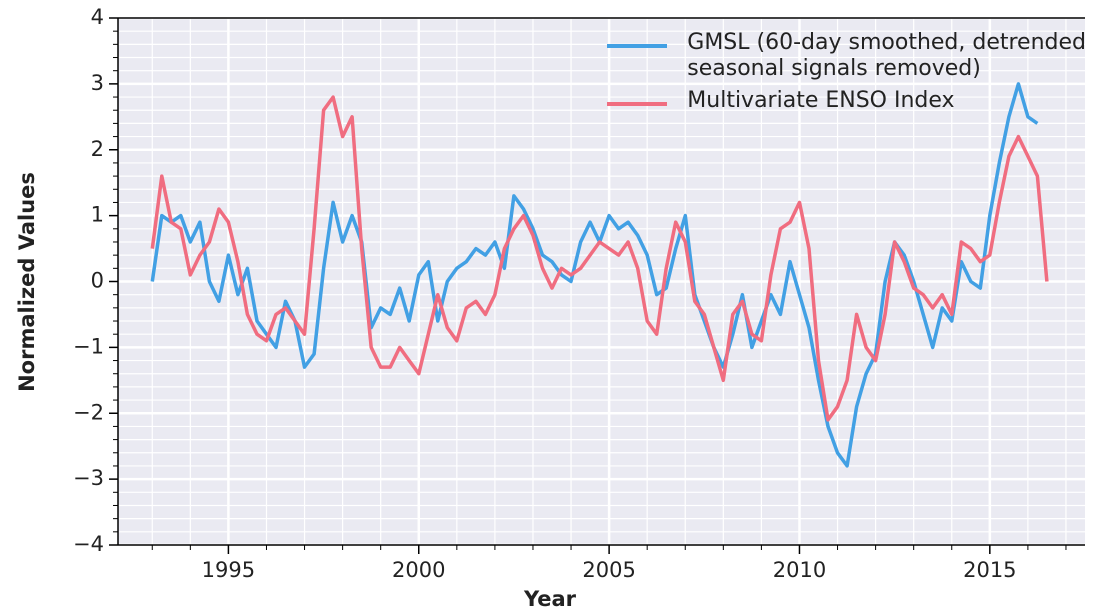 Image resolution: width=1098 pixels, height=613 pixels. Describe the element at coordinates (97, 281) in the screenshot. I see `y-tick-label: 0` at that location.